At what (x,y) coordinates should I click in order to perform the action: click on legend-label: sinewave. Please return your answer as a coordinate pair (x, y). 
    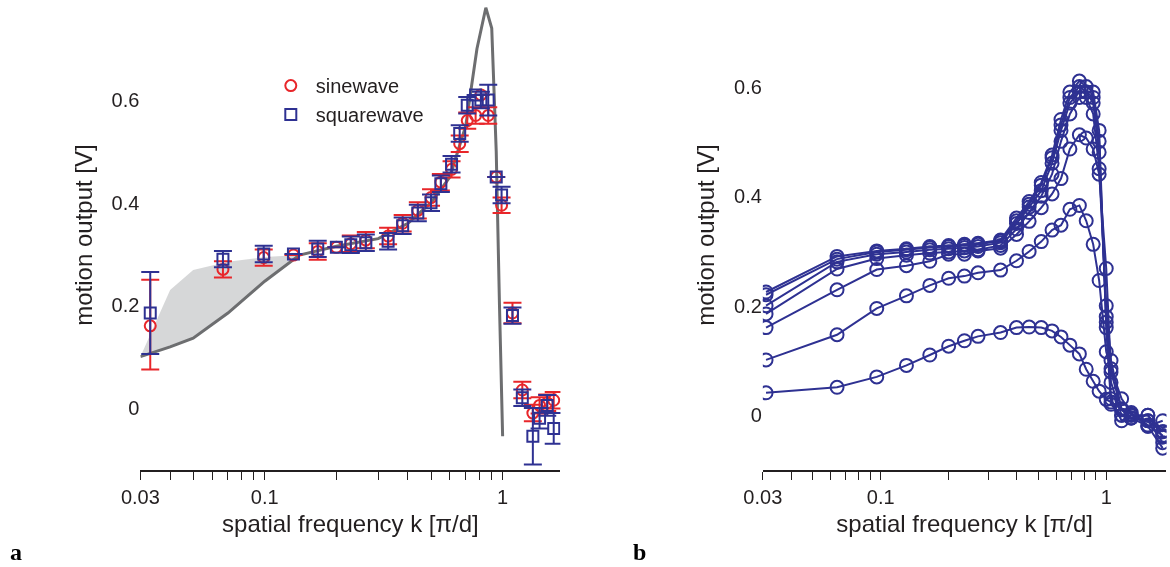
    Looking at the image, I should click on (357, 86).